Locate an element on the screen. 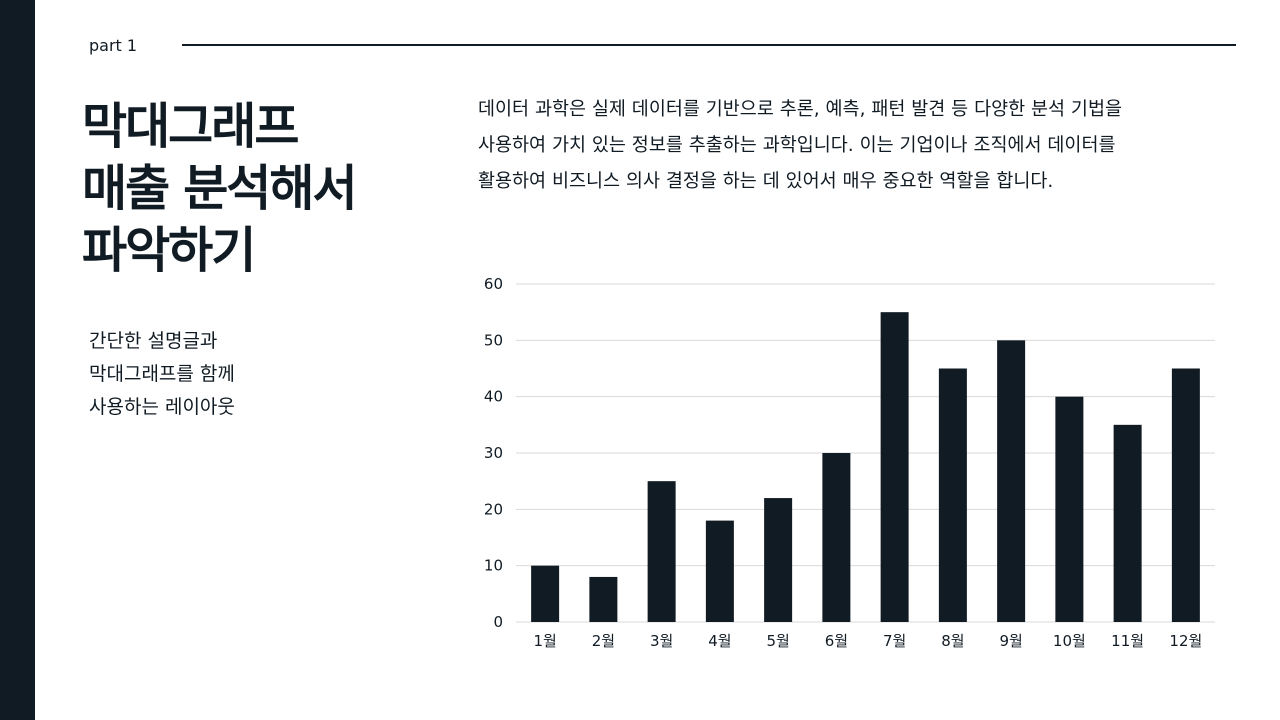 Image resolution: width=1280 pixels, height=720 pixels. slide-subtitle: 간단한 설명글과 막대그래프를 함께 사용하는 레이아웃 is located at coordinates (162, 374).